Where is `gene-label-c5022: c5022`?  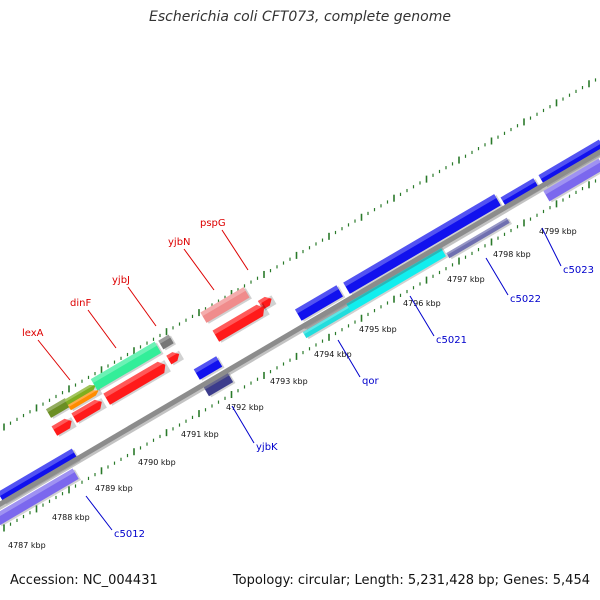
gene-label-c5022: c5022 is located at coordinates (525, 299).